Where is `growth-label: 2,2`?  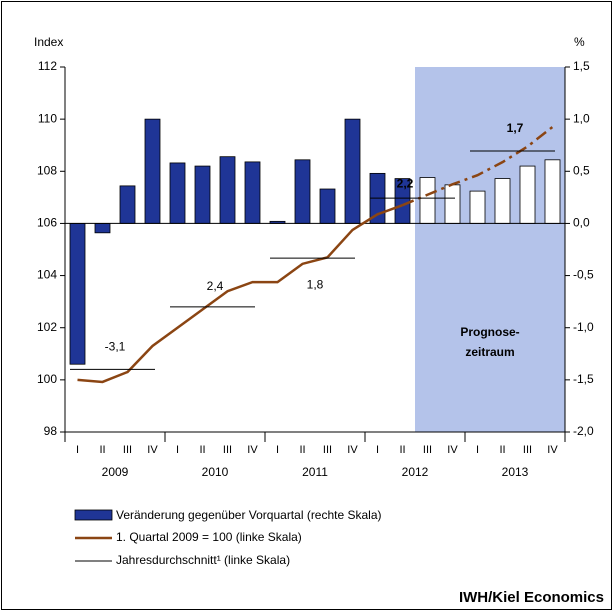
growth-label: 2,2 is located at coordinates (405, 183).